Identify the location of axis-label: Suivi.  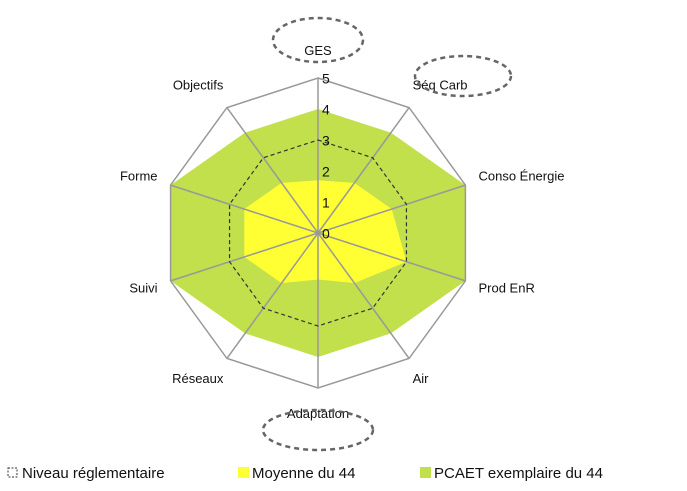
(143, 287).